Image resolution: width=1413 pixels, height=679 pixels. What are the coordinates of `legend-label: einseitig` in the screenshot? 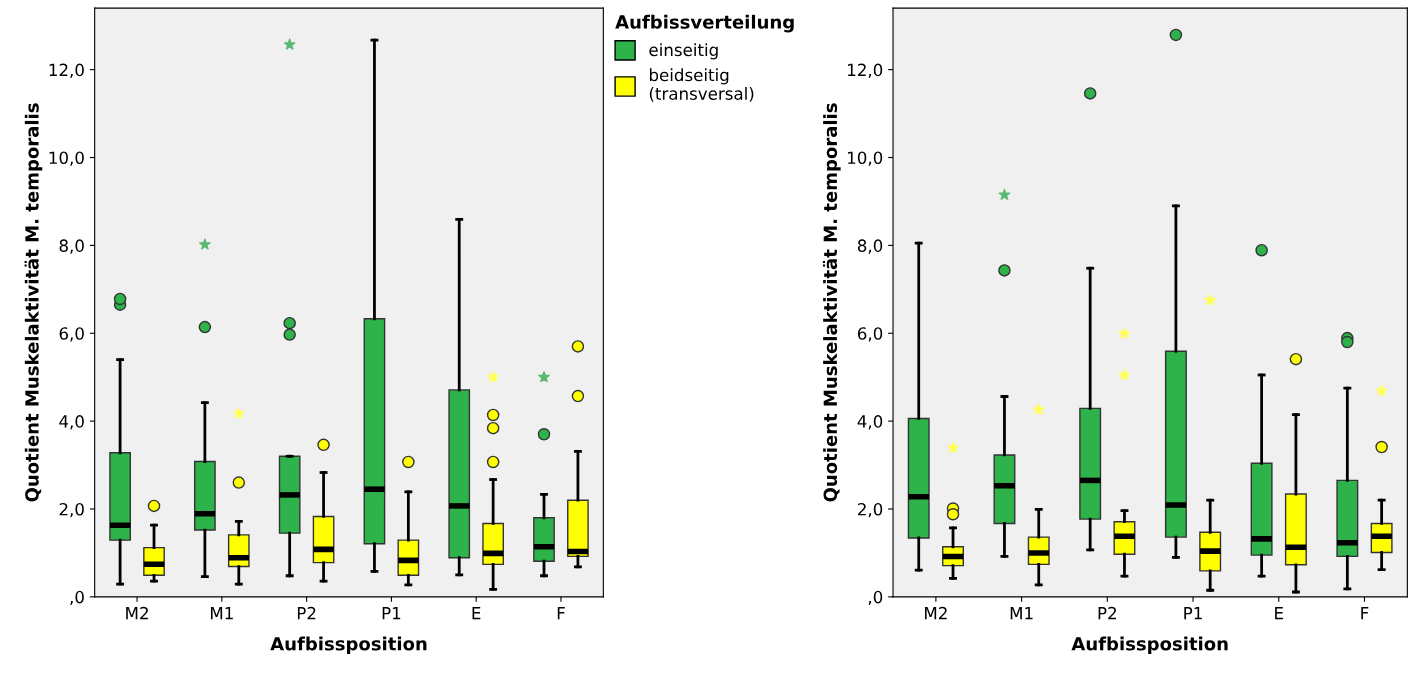 It's located at (683, 51).